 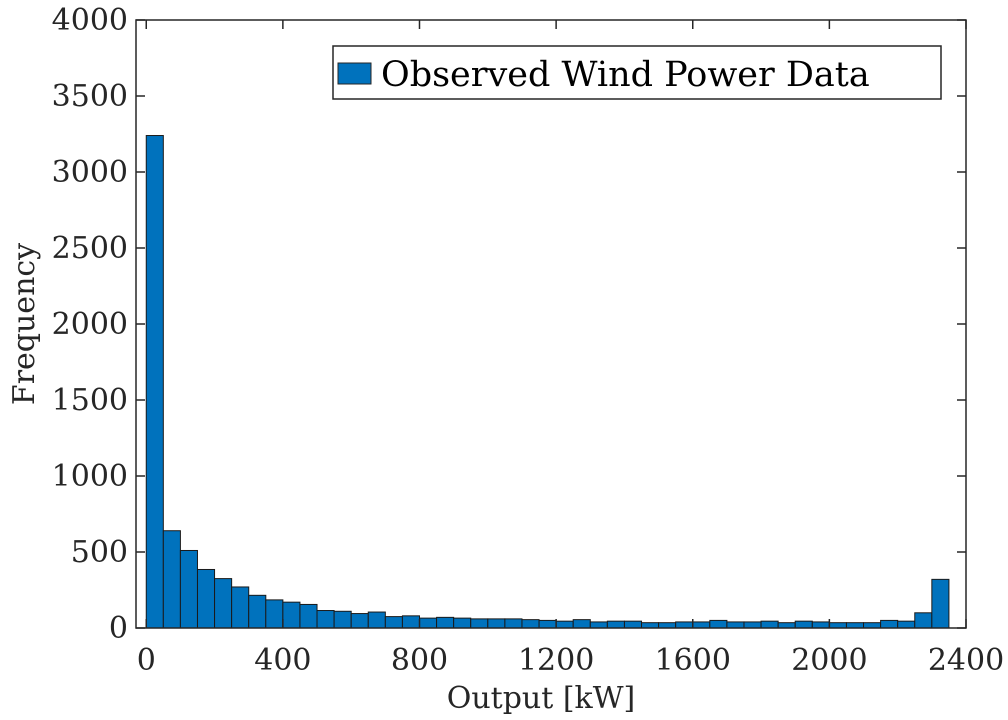 I want to click on y-tick-label: 2500, so click(x=90, y=248).